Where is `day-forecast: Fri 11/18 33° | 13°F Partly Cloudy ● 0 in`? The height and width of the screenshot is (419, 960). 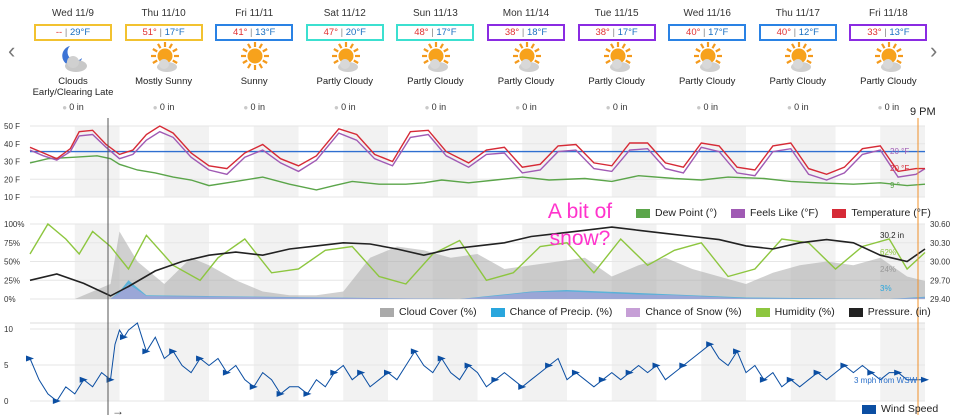 day-forecast: Fri 11/18 33° | 13°F Partly Cloudy ● 0 in is located at coordinates (888, 58).